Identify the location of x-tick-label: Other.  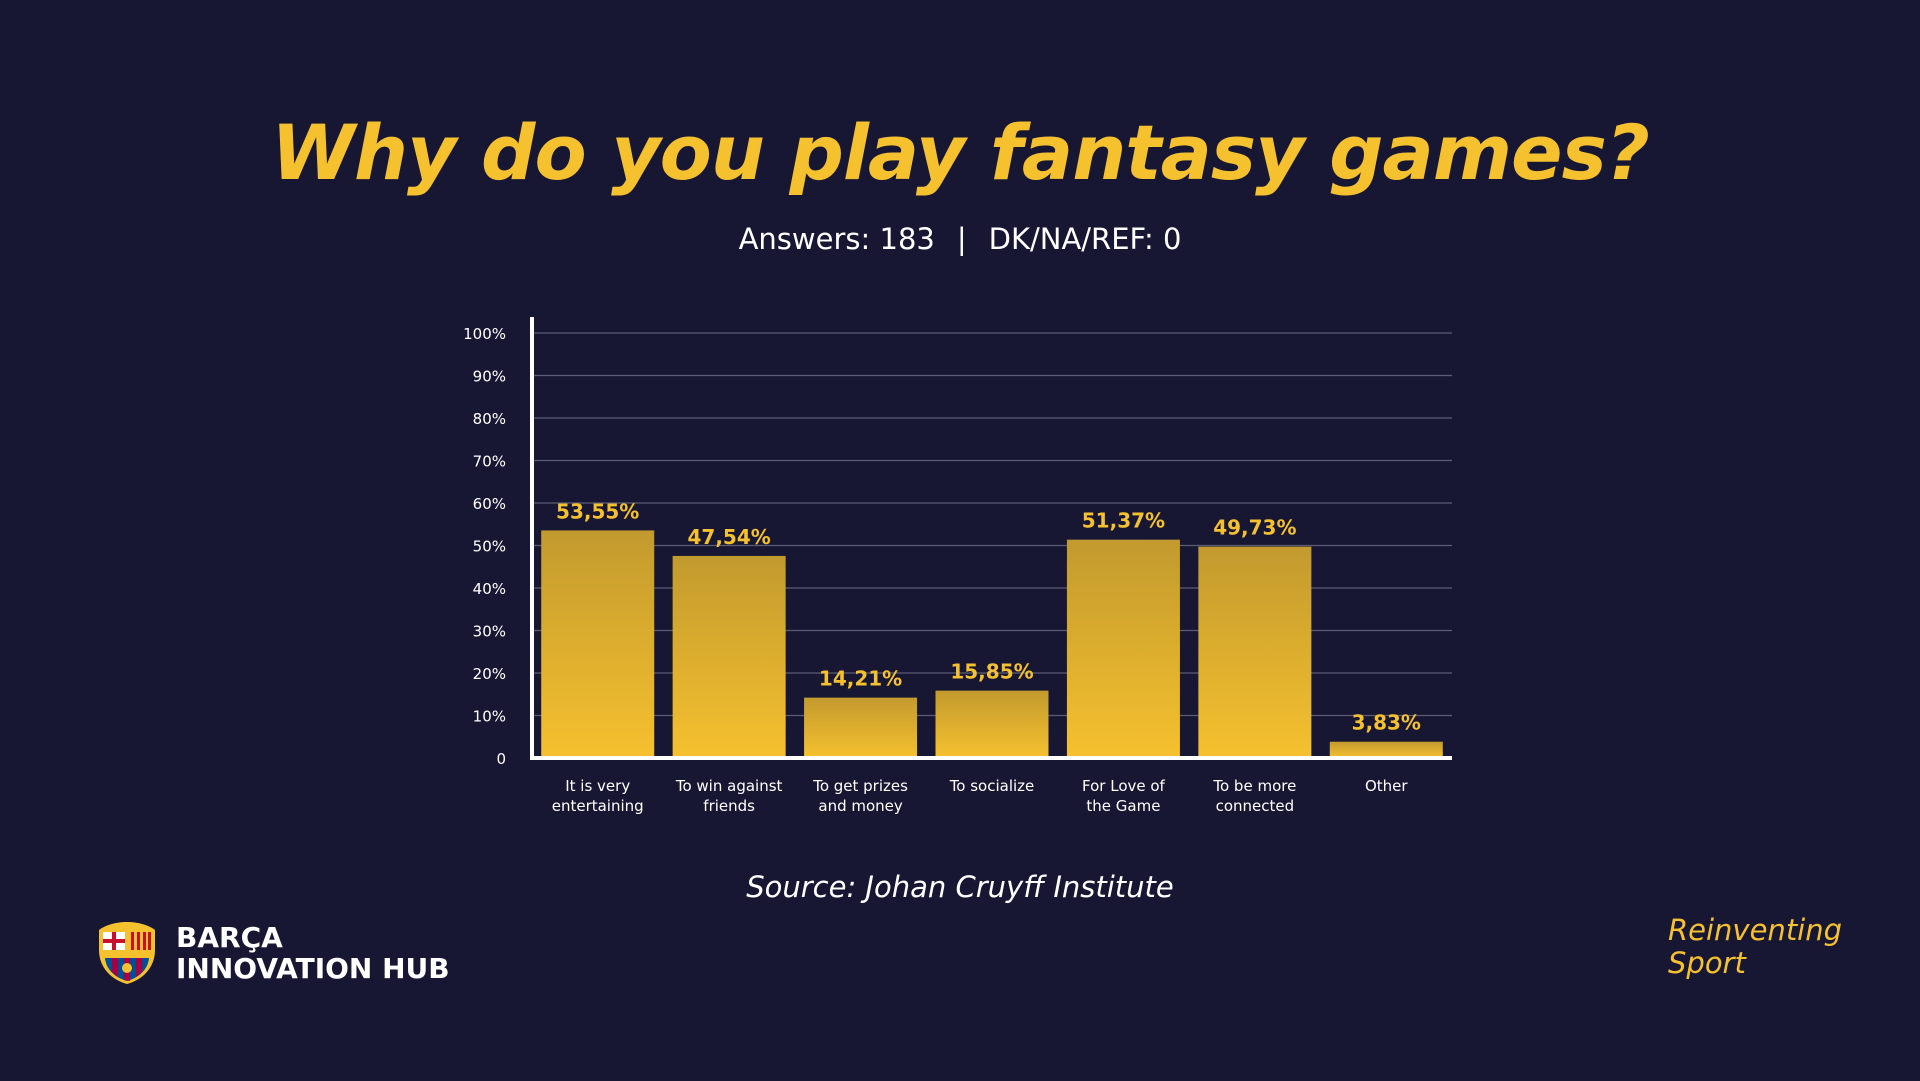
(1386, 786).